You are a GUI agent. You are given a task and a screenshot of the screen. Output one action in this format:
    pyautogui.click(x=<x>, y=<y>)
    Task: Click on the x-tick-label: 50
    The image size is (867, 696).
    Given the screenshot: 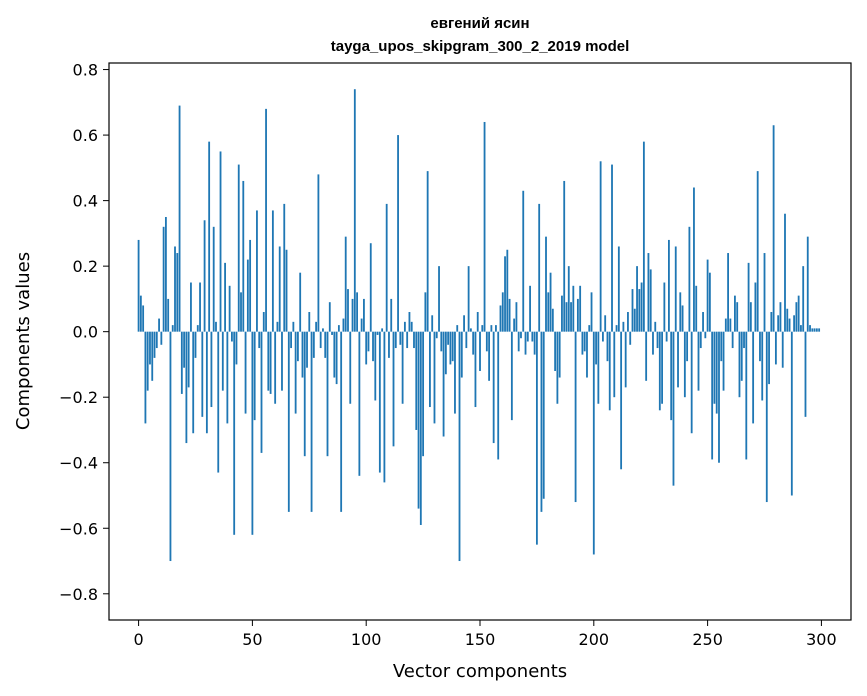 What is the action you would take?
    pyautogui.click(x=252, y=639)
    